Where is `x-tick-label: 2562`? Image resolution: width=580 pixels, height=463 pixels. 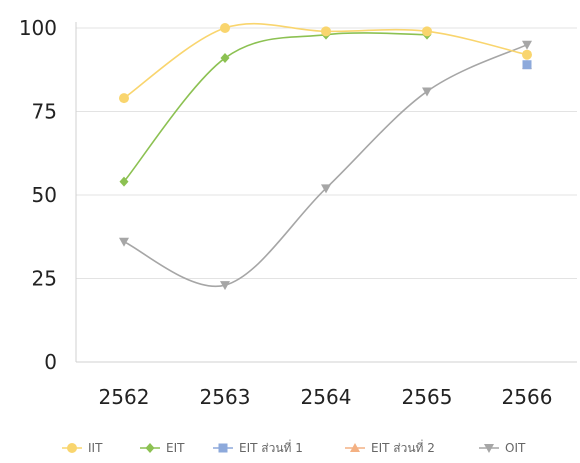
x-tick-label: 2562 is located at coordinates (124, 397).